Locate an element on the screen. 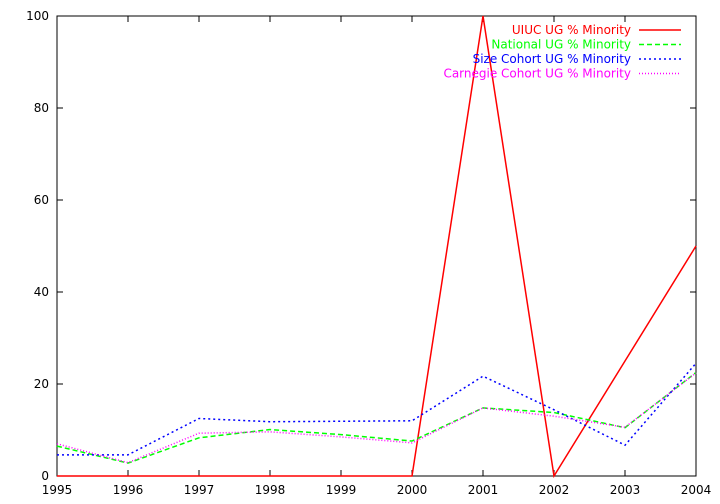 The height and width of the screenshot is (504, 720). legend-label: UIUC UG % Minority is located at coordinates (571, 30).